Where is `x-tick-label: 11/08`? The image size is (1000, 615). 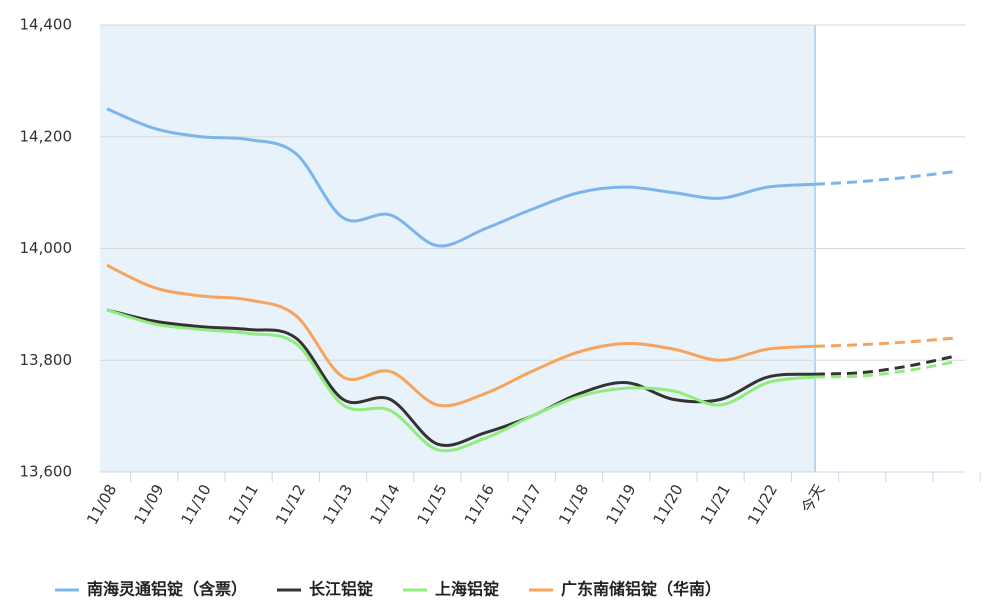
x-tick-label: 11/08 is located at coordinates (101, 504).